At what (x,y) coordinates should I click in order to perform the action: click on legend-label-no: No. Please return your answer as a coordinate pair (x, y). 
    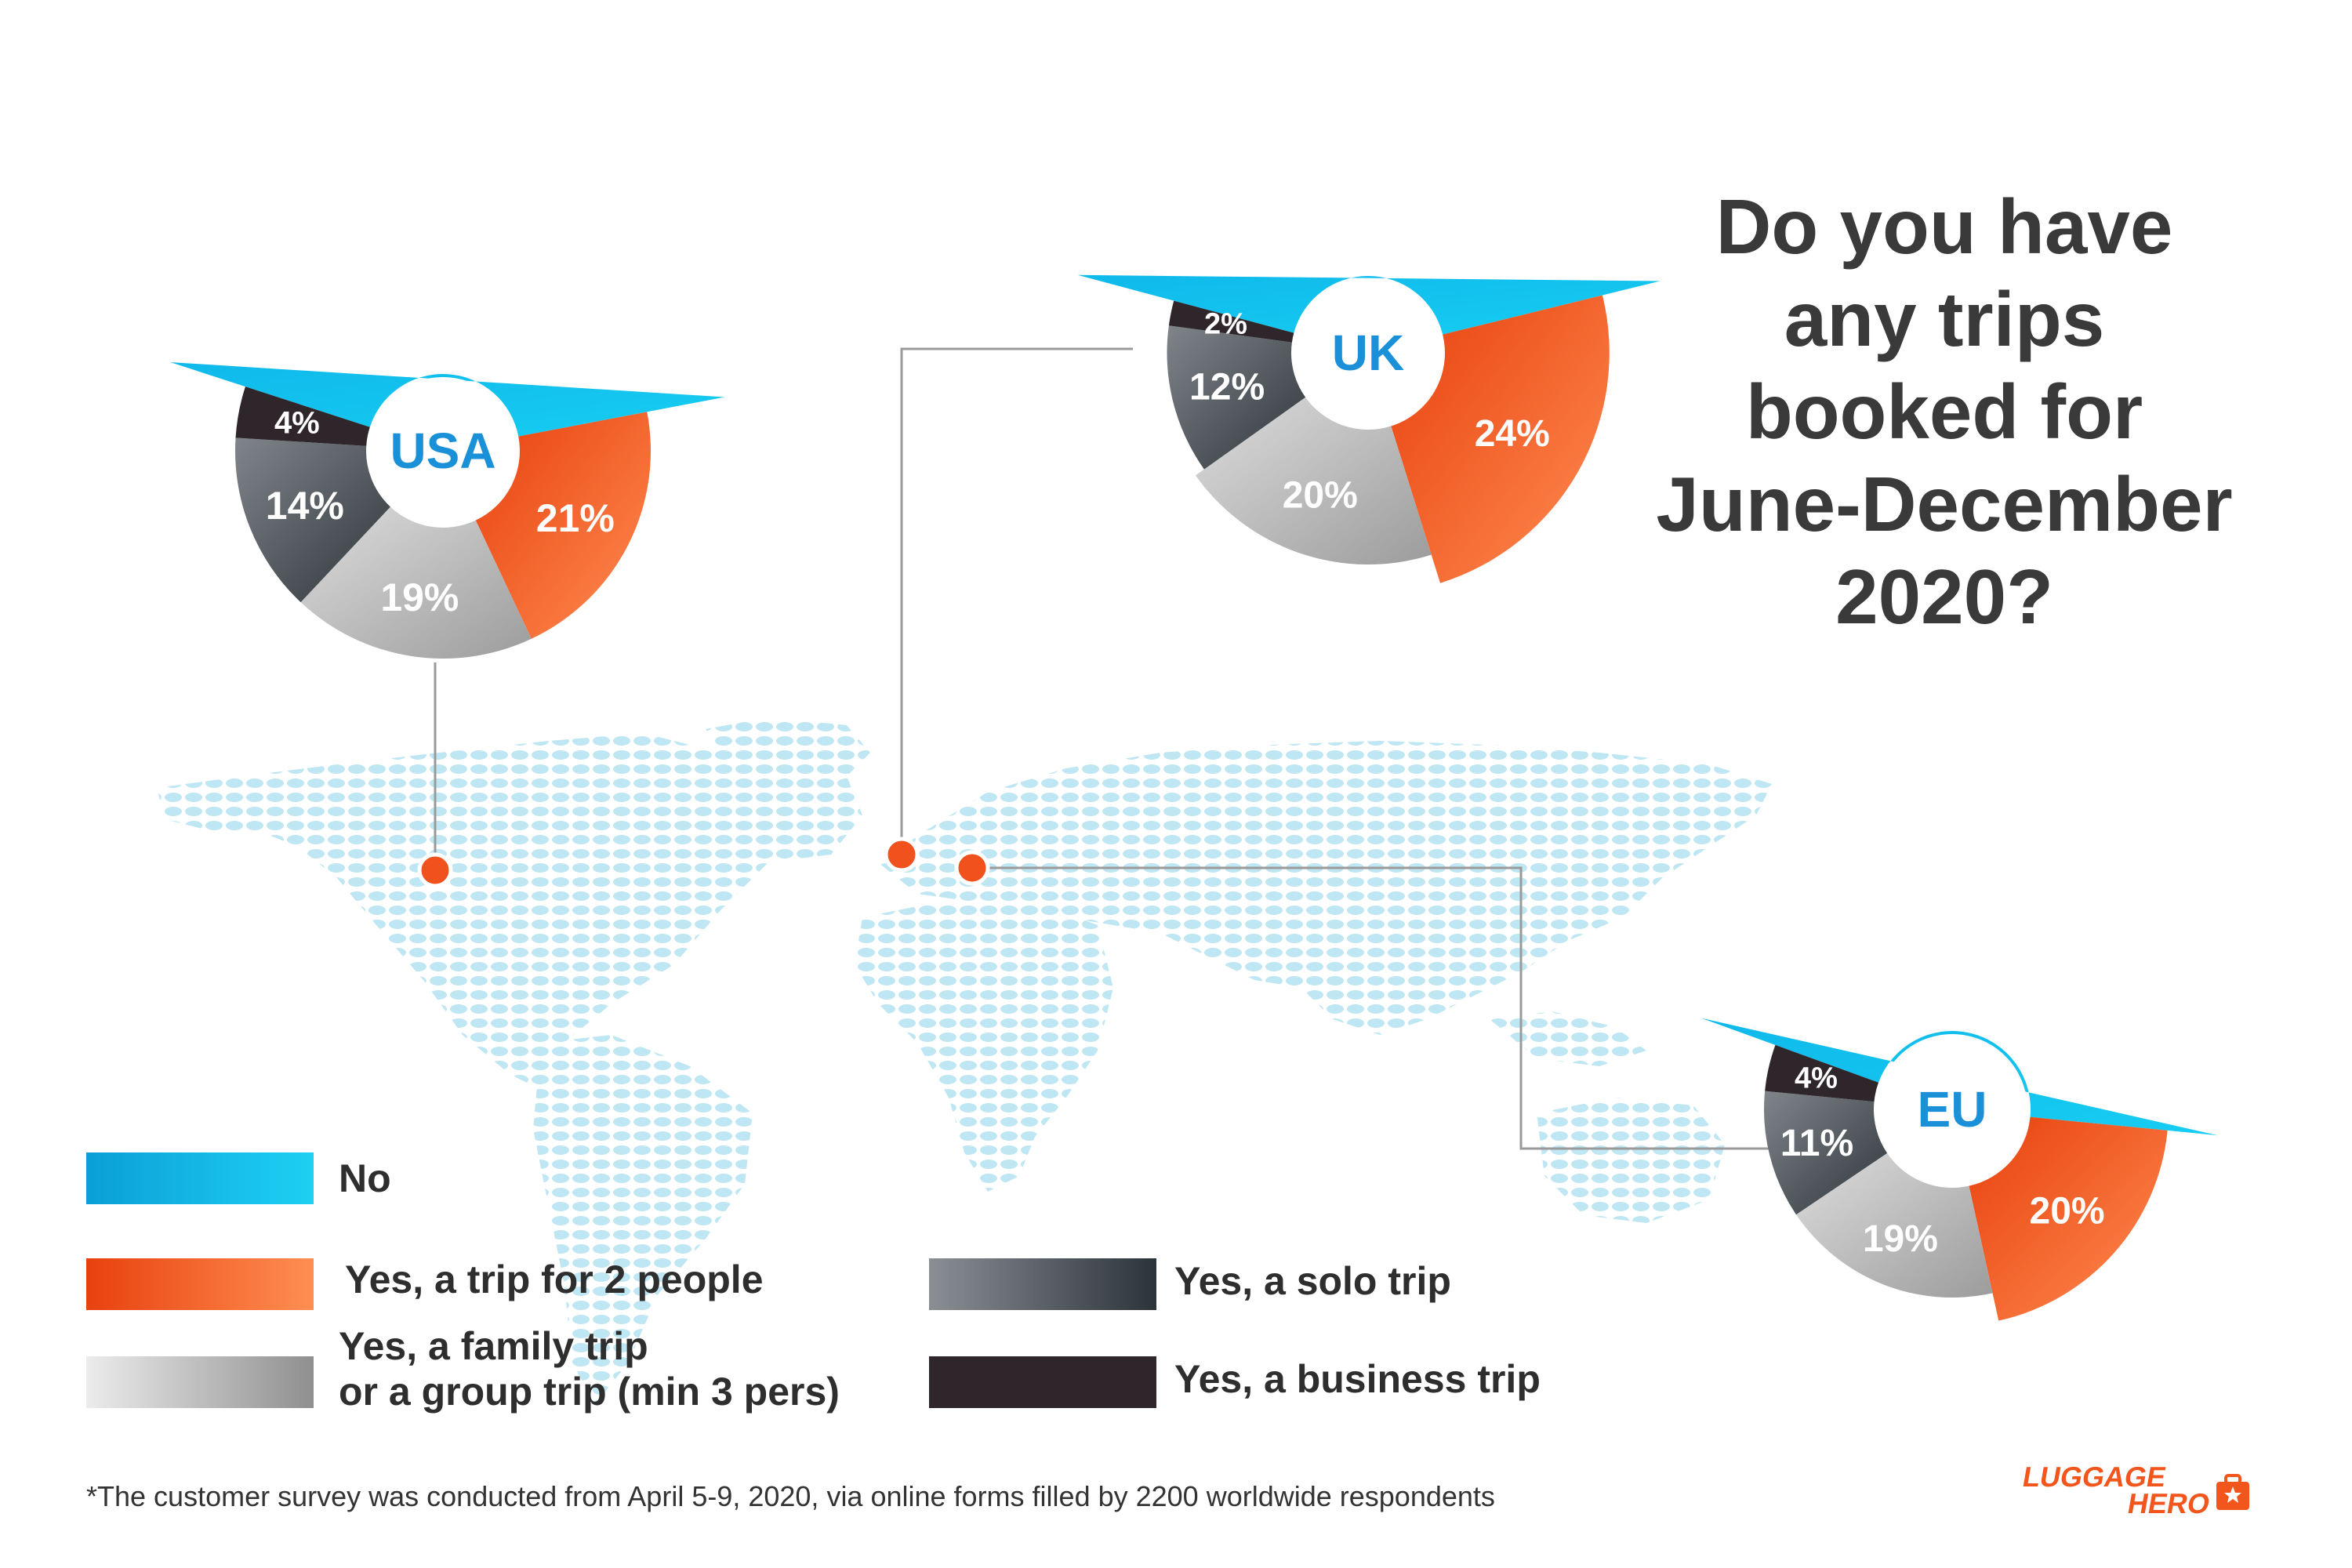
    Looking at the image, I should click on (365, 1178).